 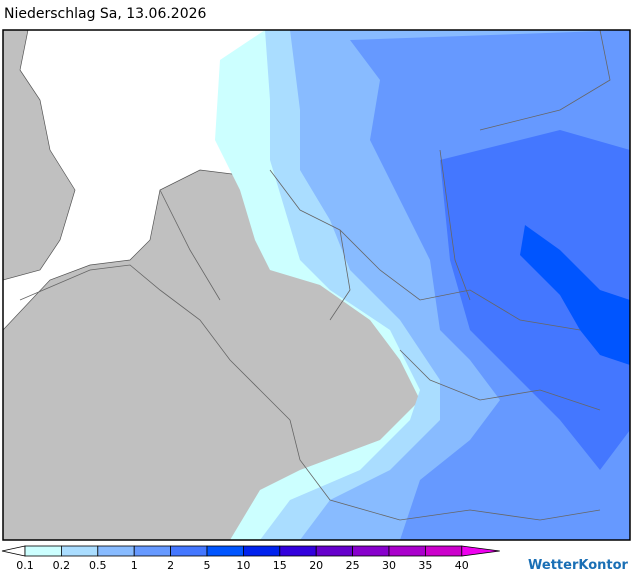 I want to click on legend-label: 5, so click(x=207, y=565).